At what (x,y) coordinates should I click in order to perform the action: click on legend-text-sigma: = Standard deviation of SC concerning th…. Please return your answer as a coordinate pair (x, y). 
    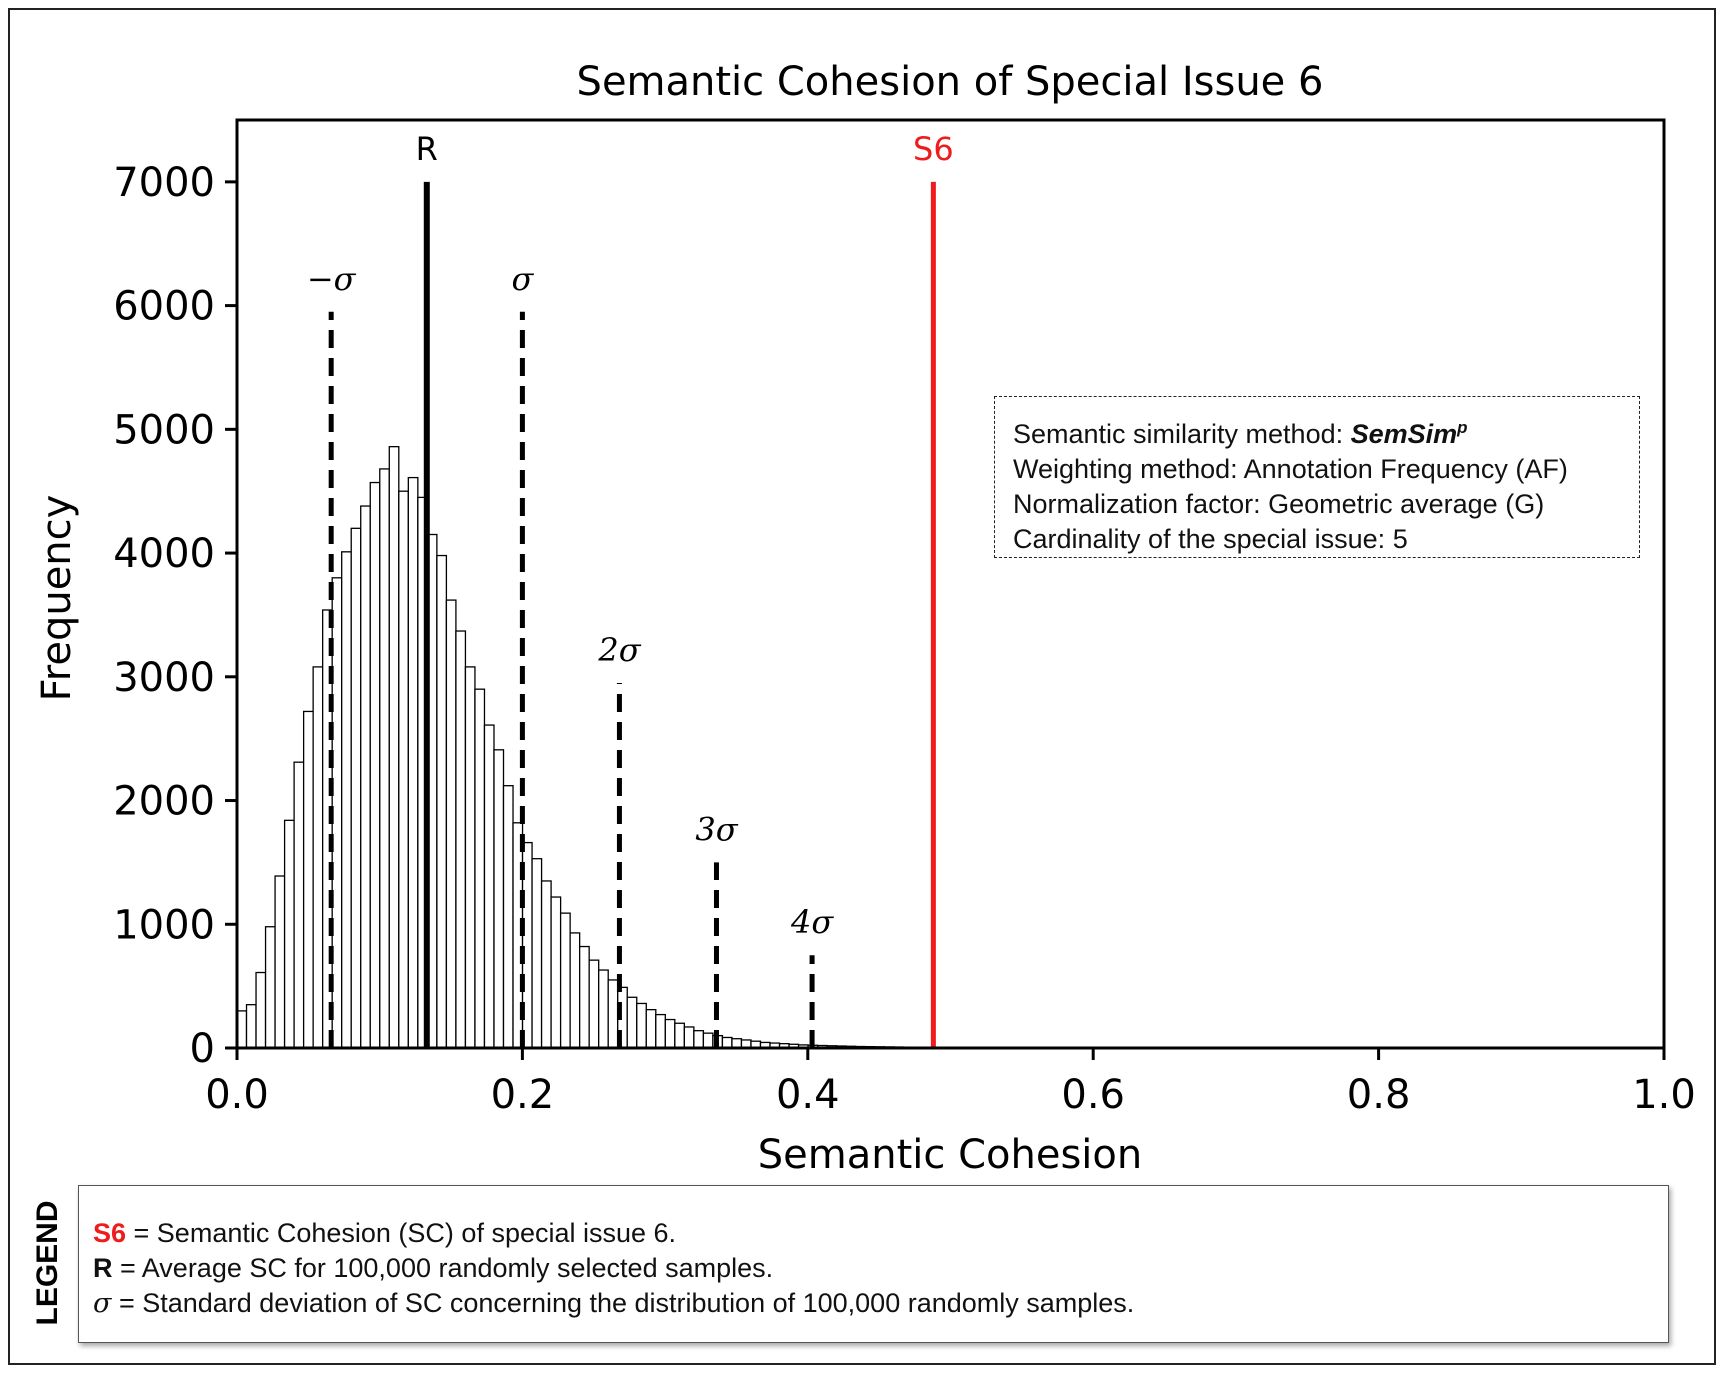
    Looking at the image, I should click on (623, 1303).